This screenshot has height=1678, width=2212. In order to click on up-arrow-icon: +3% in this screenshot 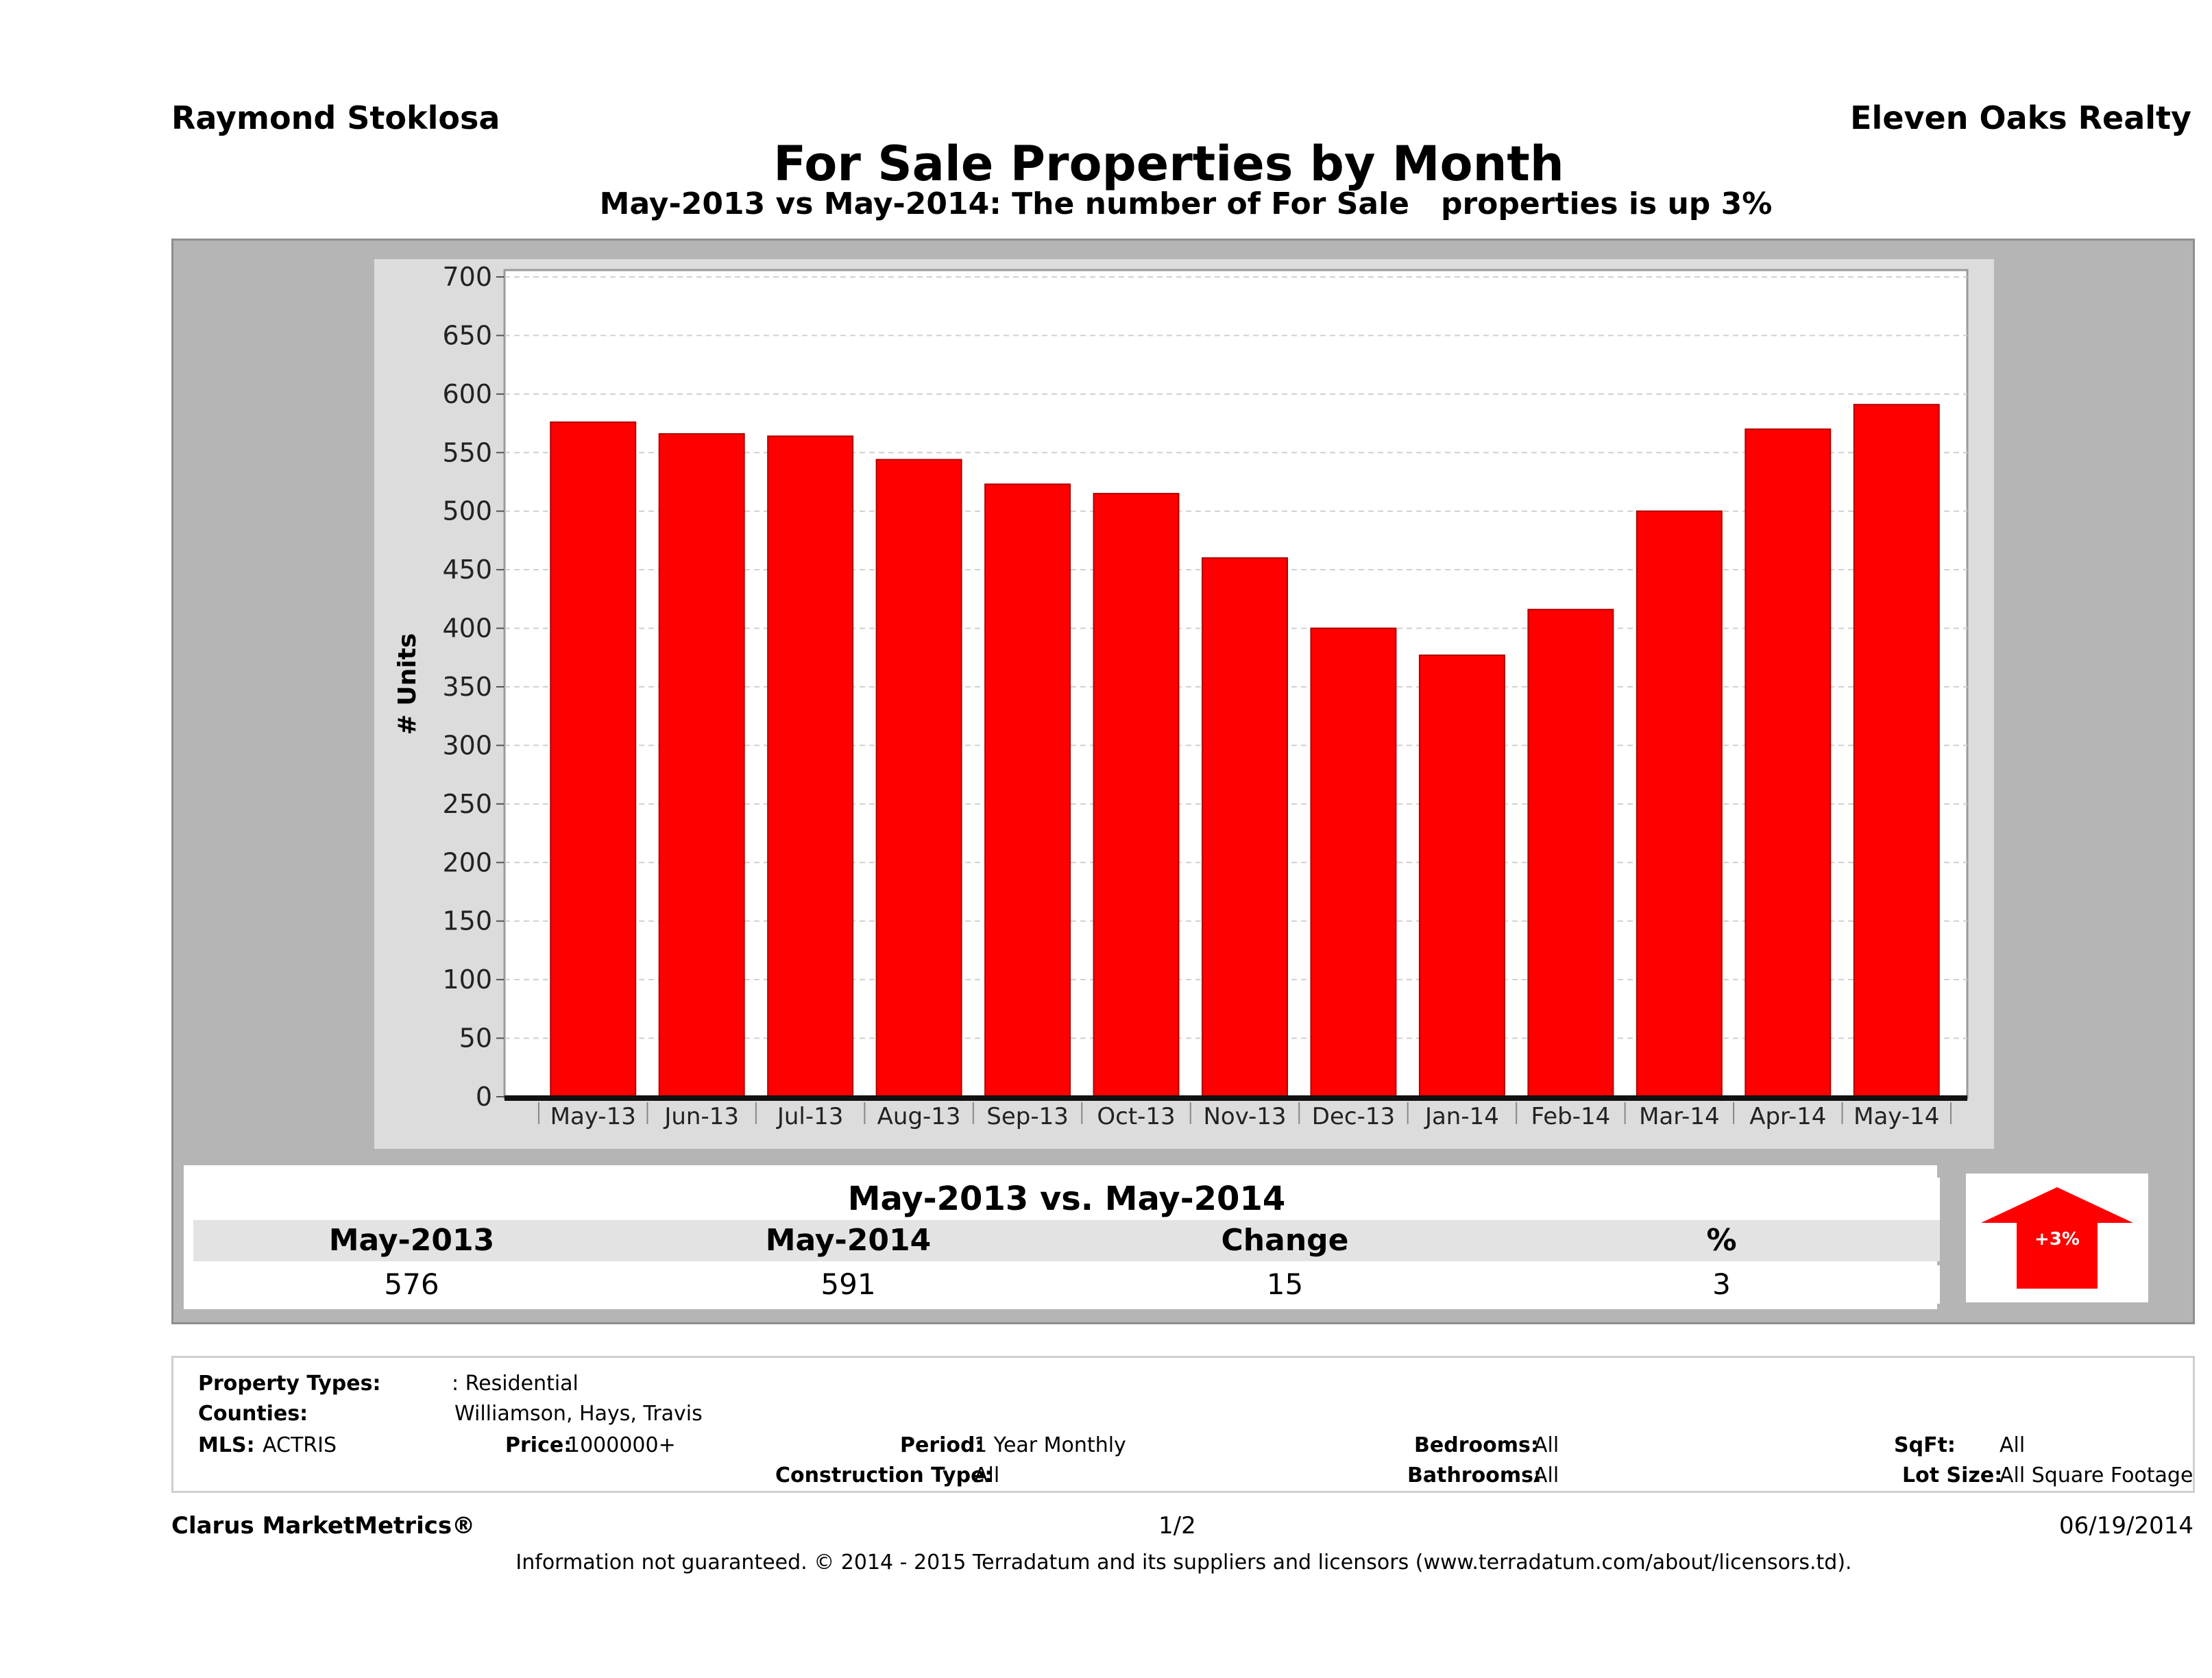, I will do `click(2057, 1238)`.